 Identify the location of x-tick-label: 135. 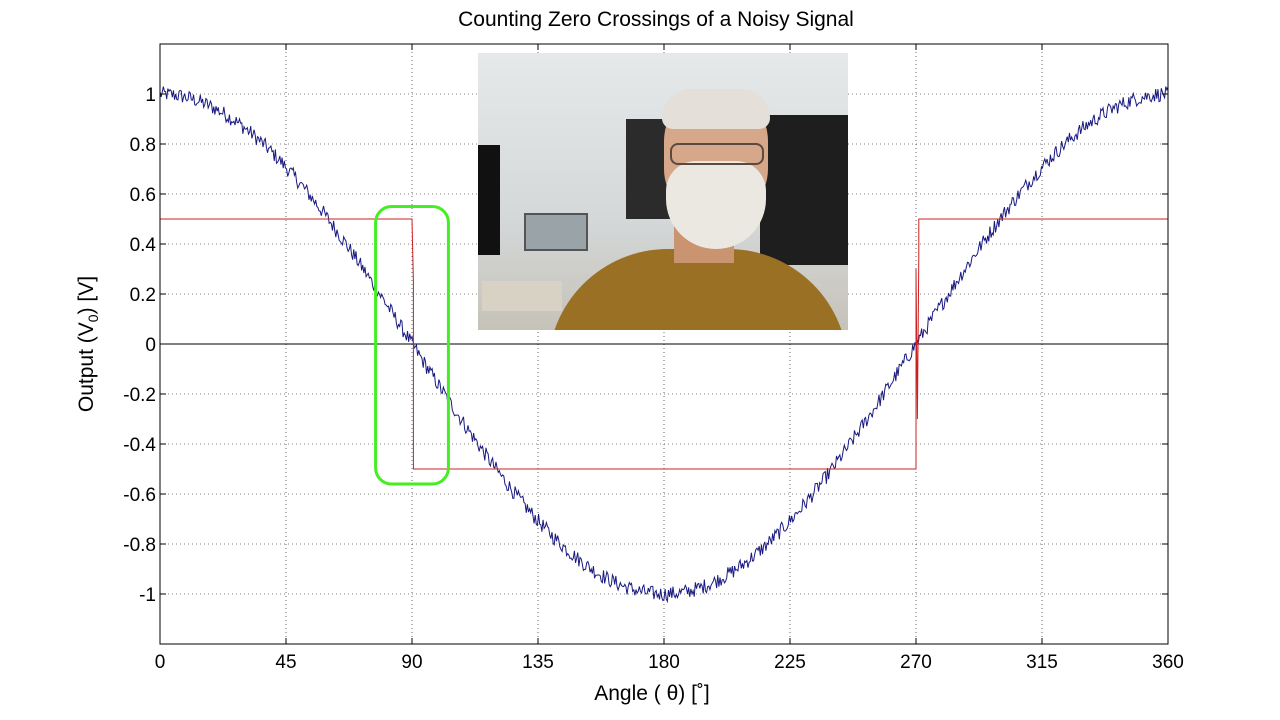
(538, 662).